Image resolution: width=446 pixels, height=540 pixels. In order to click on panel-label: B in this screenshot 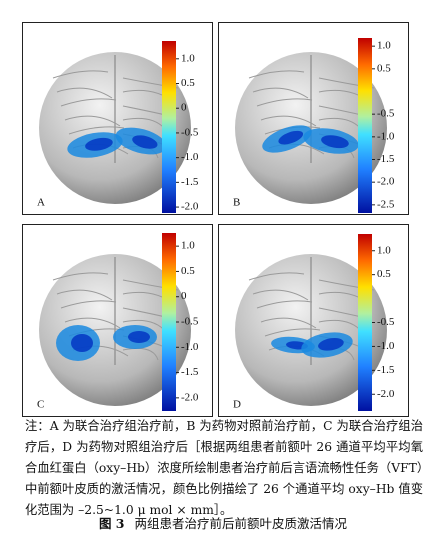, I will do `click(236, 203)`.